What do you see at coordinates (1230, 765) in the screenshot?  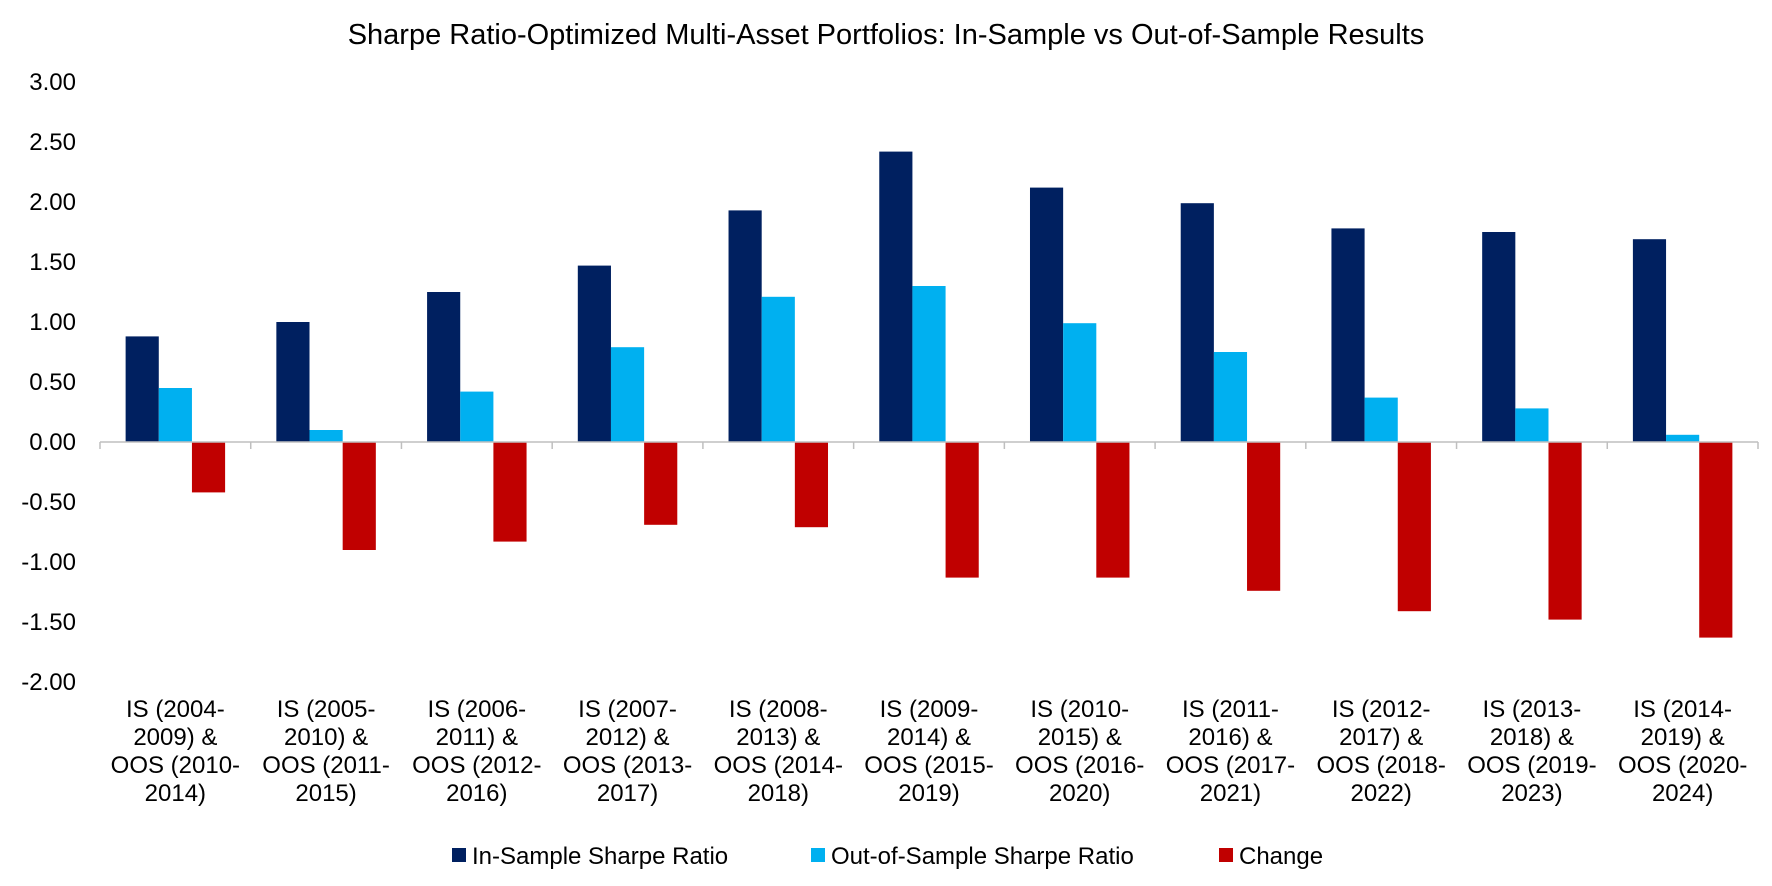 I see `x-tick-label-line: OOS (2017-` at bounding box center [1230, 765].